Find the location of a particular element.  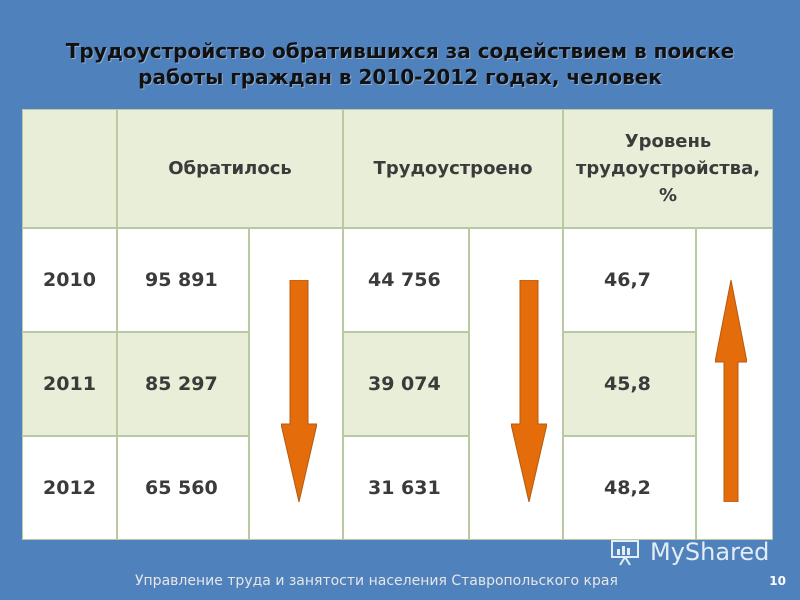

row-rate-value: 46,7 is located at coordinates (627, 280).